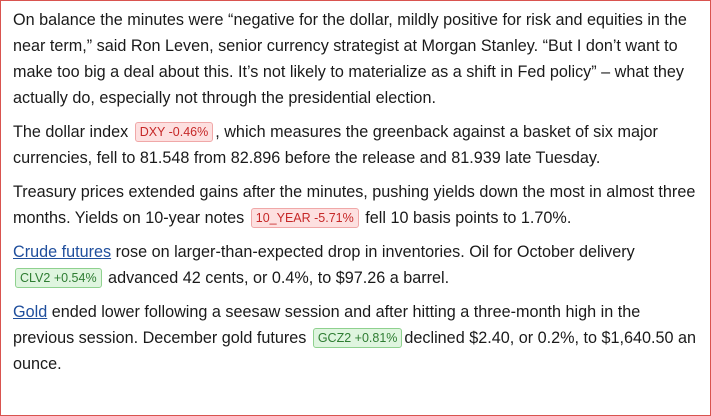  What do you see at coordinates (174, 132) in the screenshot?
I see `ticker-badge-dxy: DXY -0.46%` at bounding box center [174, 132].